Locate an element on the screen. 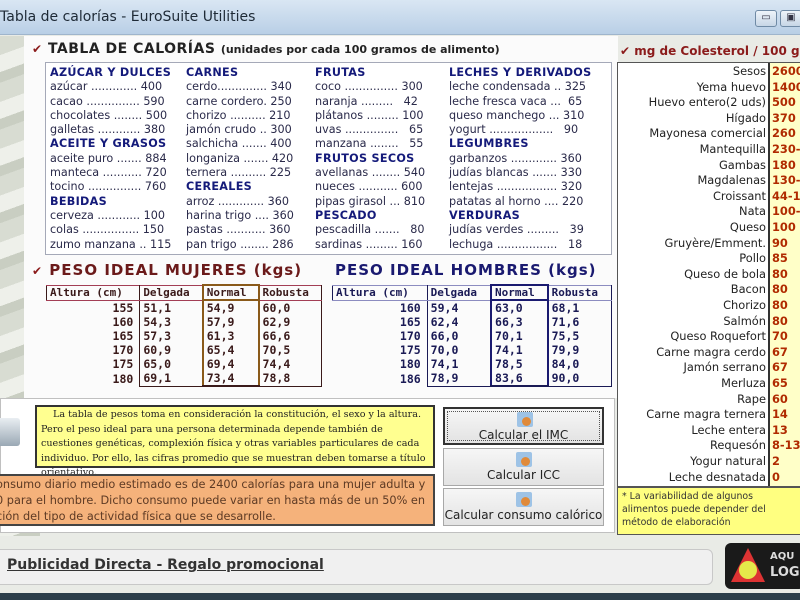  weight-cell: 70,0 is located at coordinates (459, 350).